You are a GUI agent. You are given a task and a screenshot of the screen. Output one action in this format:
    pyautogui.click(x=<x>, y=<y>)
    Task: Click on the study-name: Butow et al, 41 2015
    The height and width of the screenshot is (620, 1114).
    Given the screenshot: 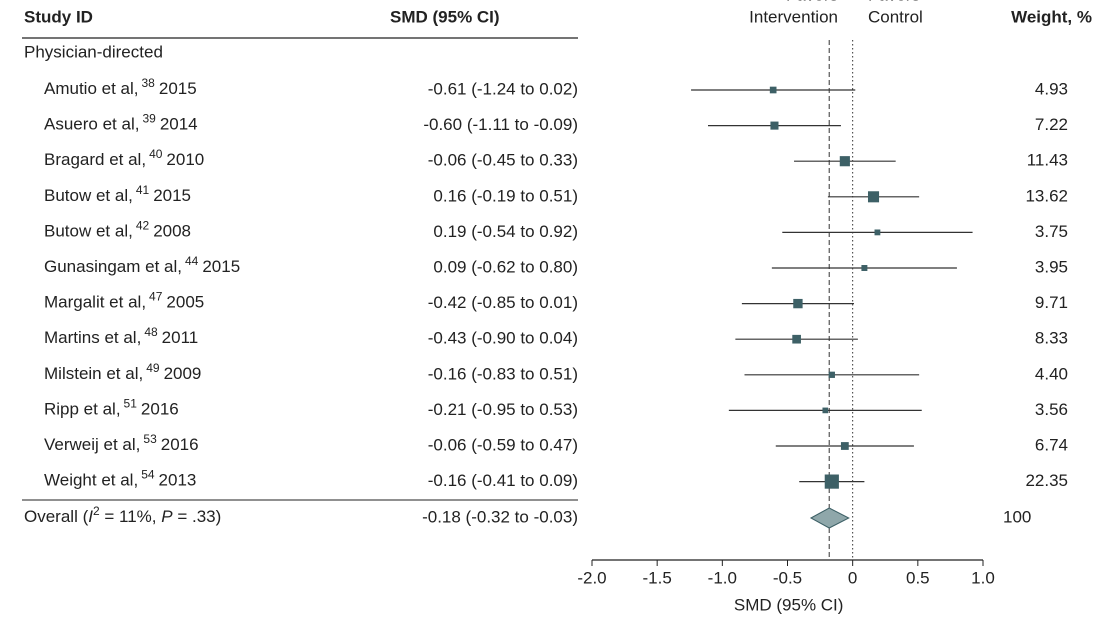 What is the action you would take?
    pyautogui.click(x=117, y=194)
    